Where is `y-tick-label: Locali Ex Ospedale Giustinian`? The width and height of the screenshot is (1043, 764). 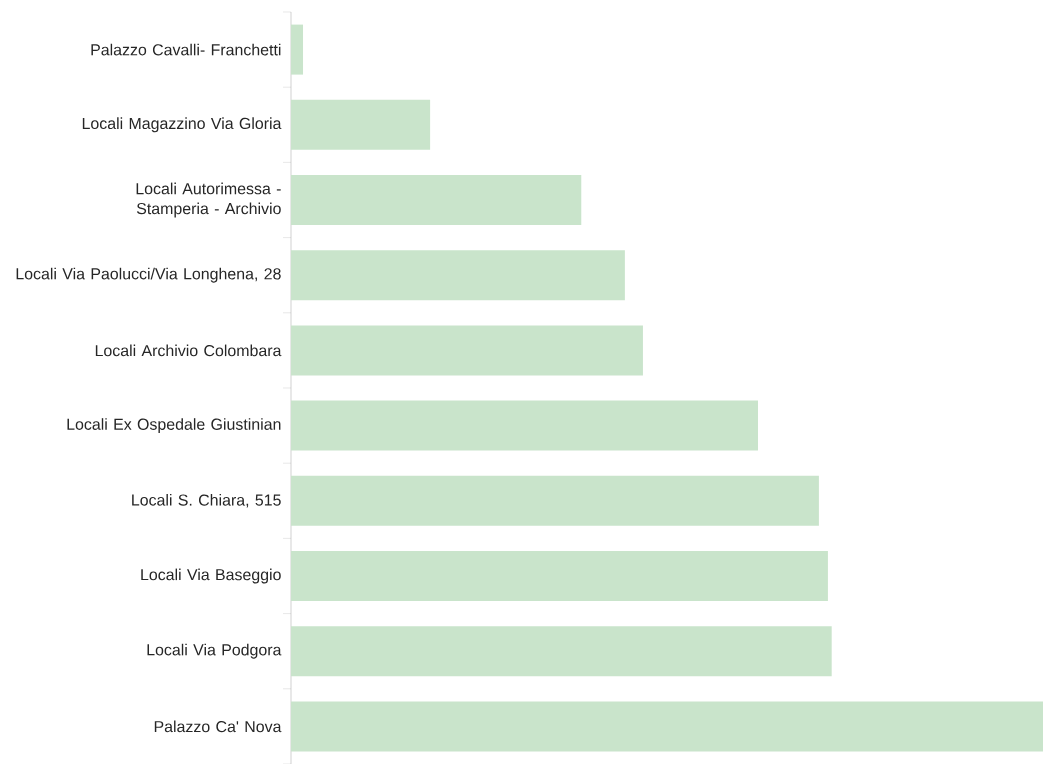
y-tick-label: Locali Ex Ospedale Giustinian is located at coordinates (174, 425).